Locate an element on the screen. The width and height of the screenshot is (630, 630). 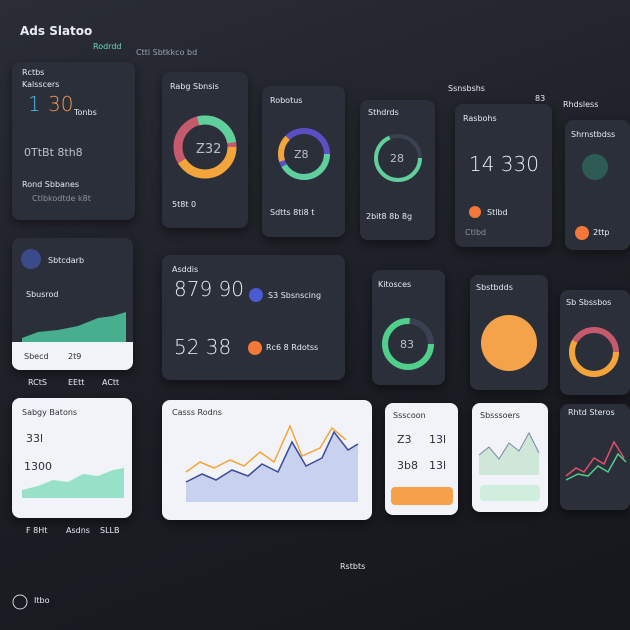
card-title: Robotus is located at coordinates (286, 100).